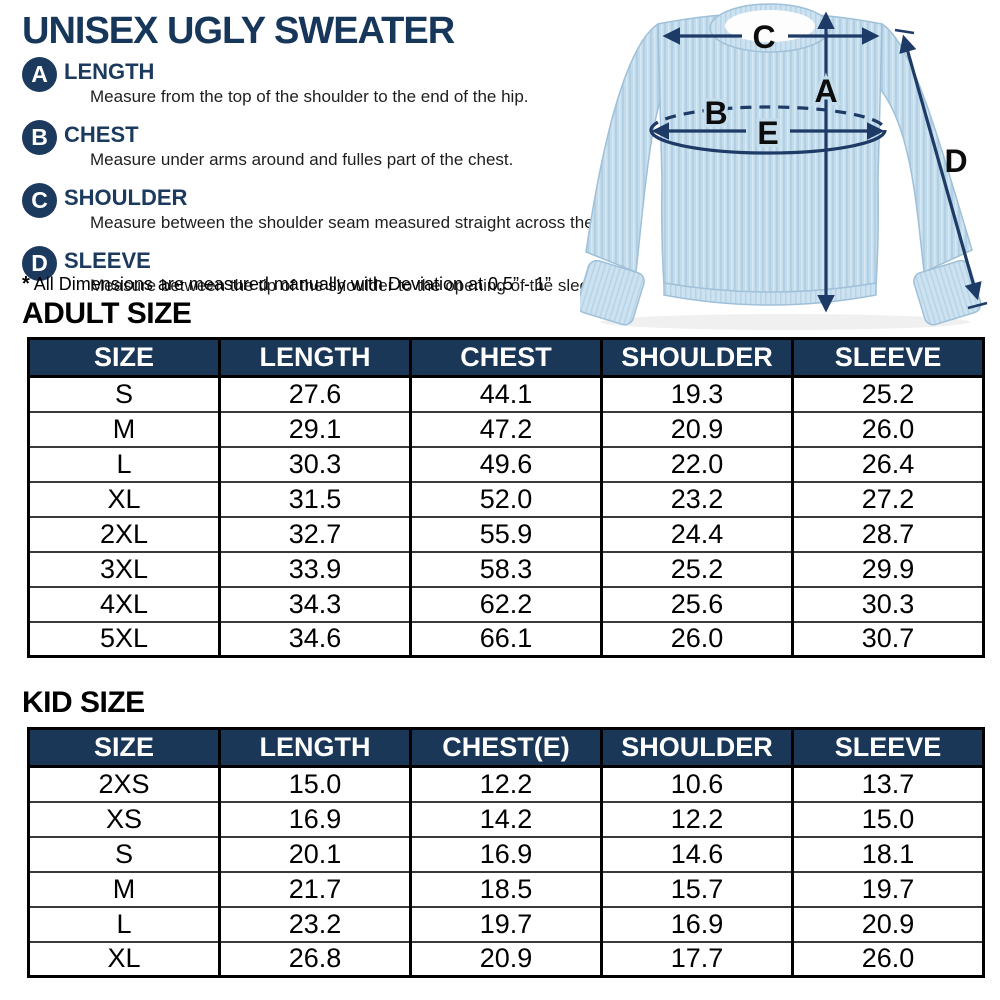  Describe the element at coordinates (888, 394) in the screenshot. I see `value-cell: 25.2` at that location.